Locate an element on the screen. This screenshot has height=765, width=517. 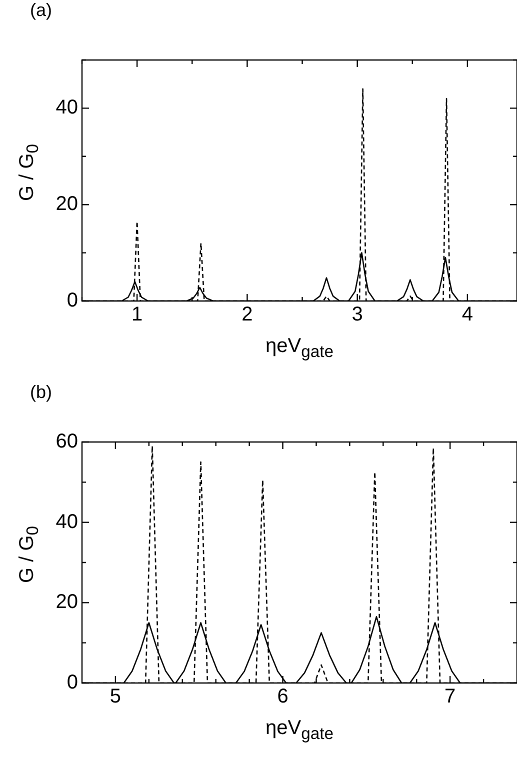
x-tick-label: 6 is located at coordinates (282, 697).